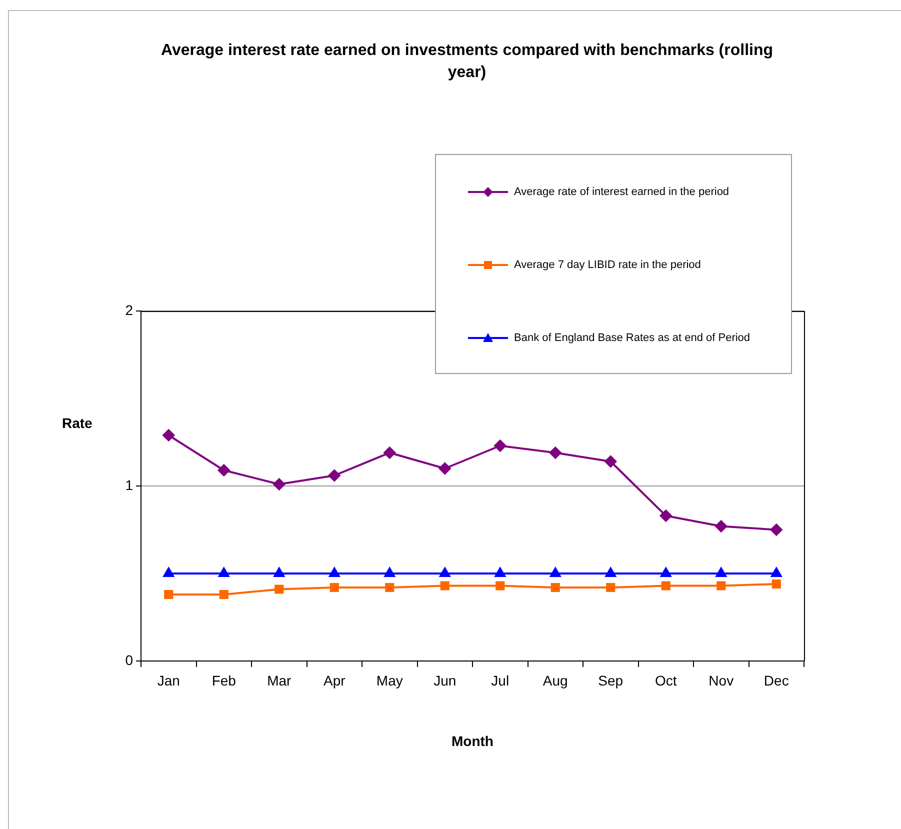  What do you see at coordinates (445, 680) in the screenshot?
I see `x-tick-label: Jun` at bounding box center [445, 680].